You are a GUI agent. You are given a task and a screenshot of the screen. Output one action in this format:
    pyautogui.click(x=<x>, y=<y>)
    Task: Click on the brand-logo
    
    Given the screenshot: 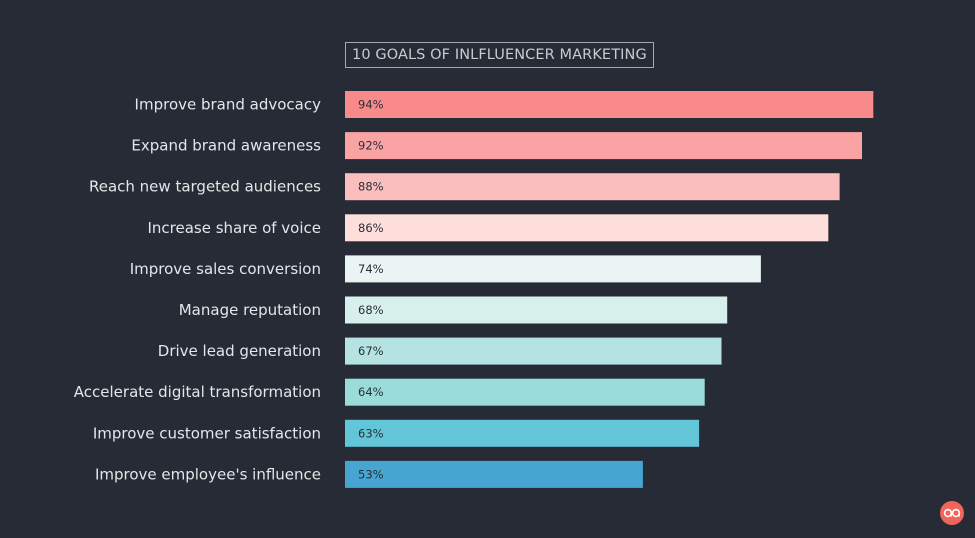 What is the action you would take?
    pyautogui.click(x=952, y=513)
    